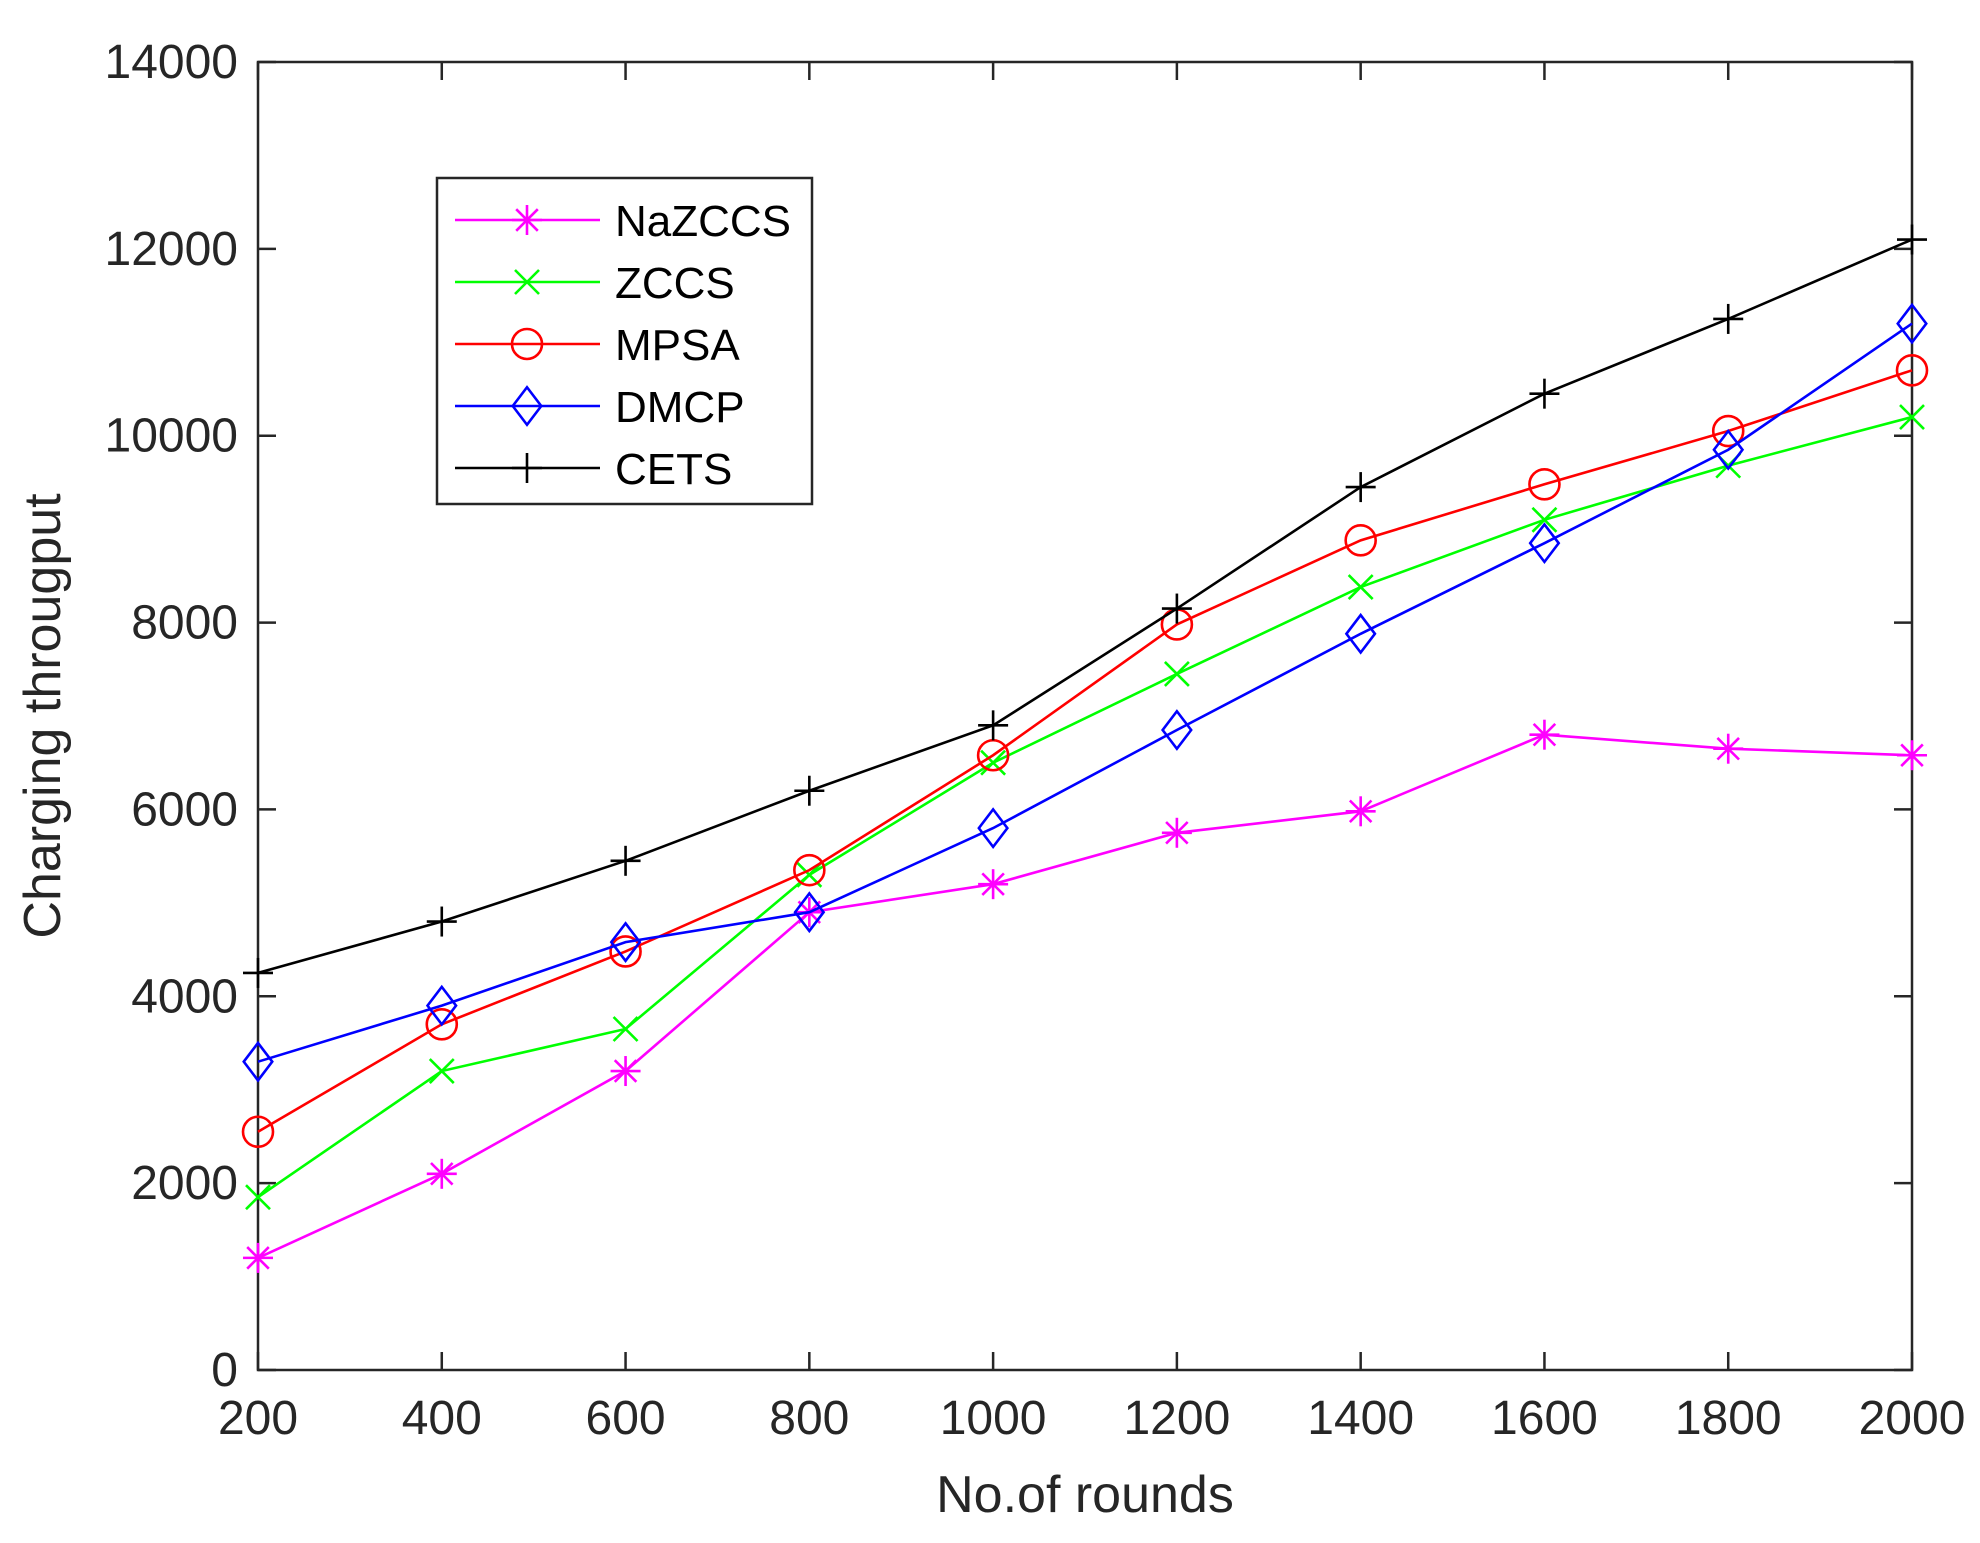 This screenshot has width=1980, height=1543. I want to click on x-tick-label: 600, so click(626, 1418).